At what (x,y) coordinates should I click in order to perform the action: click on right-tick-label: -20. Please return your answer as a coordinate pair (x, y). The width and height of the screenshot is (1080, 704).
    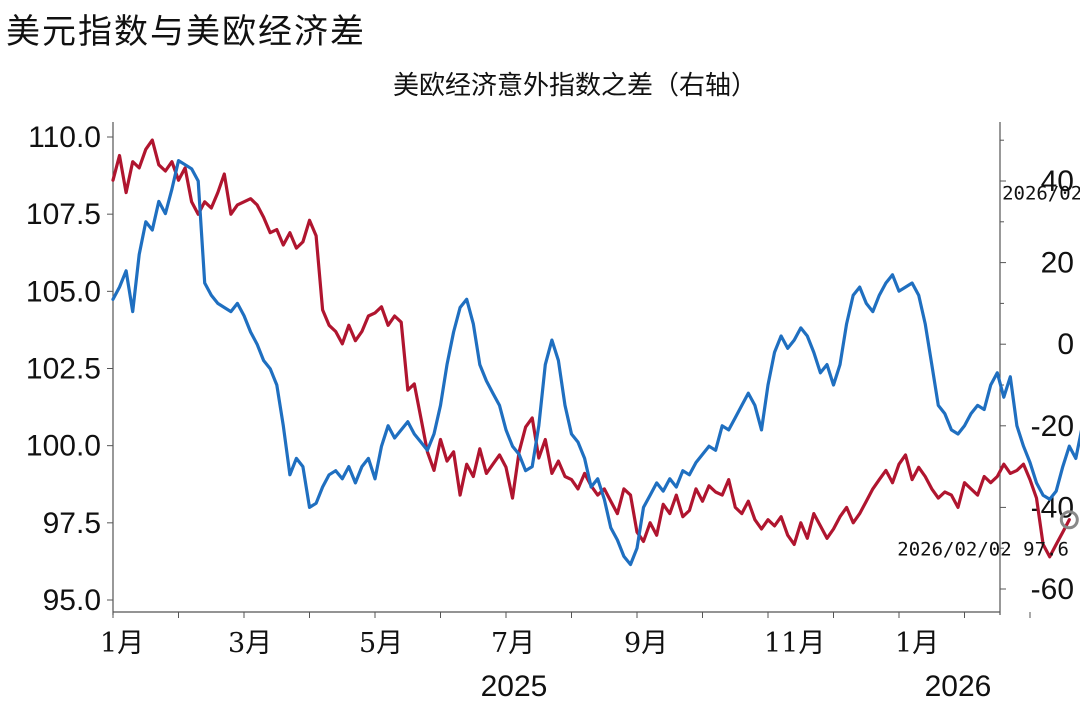
    Looking at the image, I should click on (1052, 426).